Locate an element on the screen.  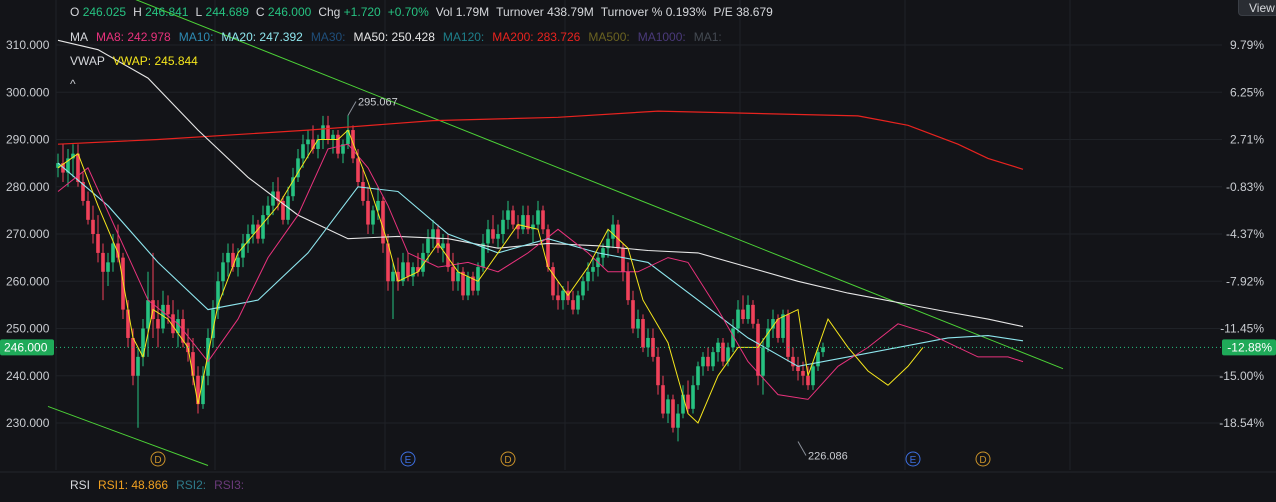
annotation-leader is located at coordinates (802, 448).